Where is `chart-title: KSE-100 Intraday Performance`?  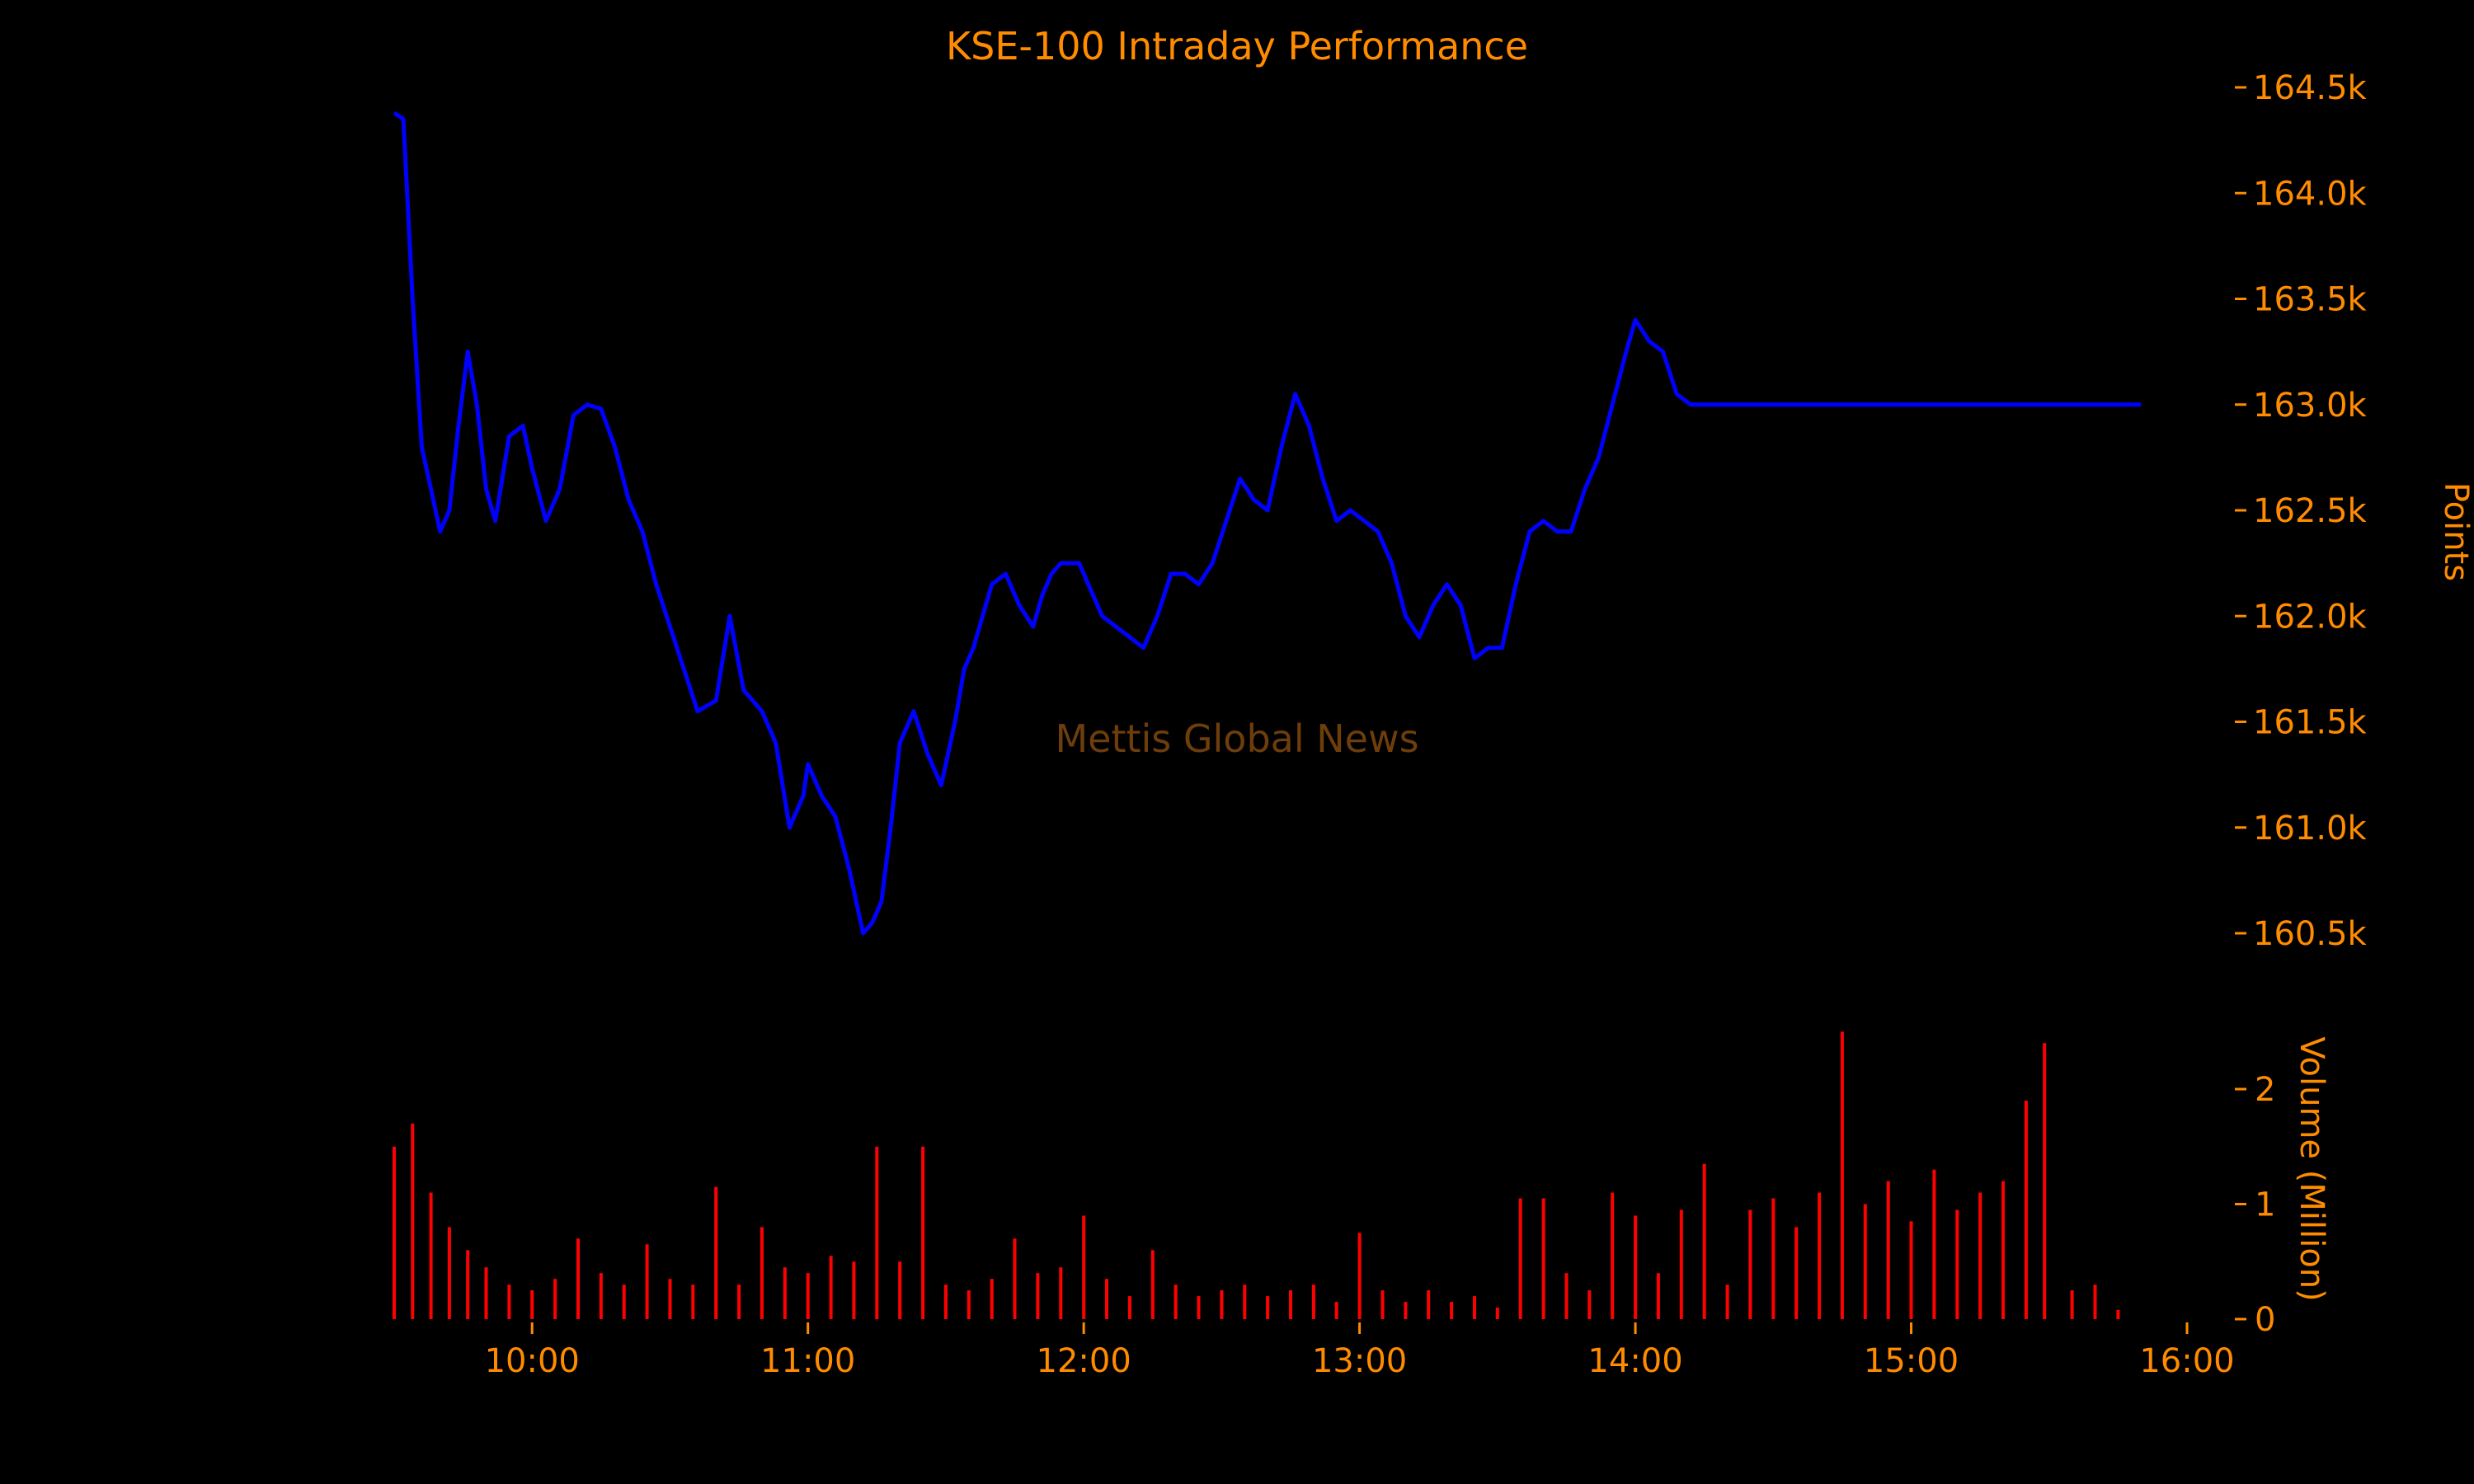
chart-title: KSE-100 Intraday Performance is located at coordinates (1237, 46).